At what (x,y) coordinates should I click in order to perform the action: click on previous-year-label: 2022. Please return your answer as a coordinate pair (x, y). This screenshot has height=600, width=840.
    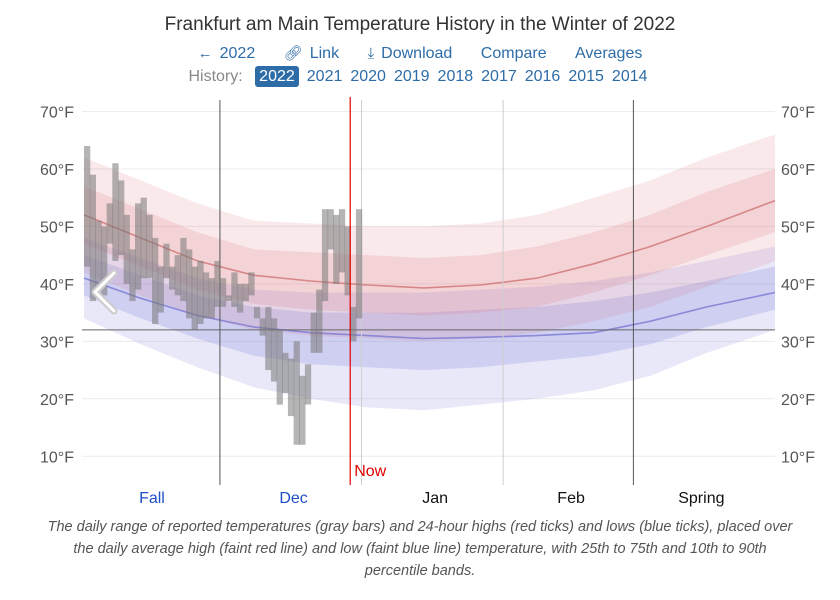
    Looking at the image, I should click on (237, 53).